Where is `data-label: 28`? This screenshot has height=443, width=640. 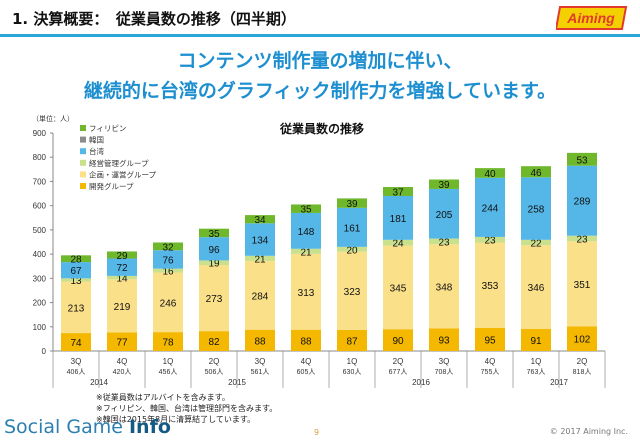 data-label: 28 is located at coordinates (76, 260).